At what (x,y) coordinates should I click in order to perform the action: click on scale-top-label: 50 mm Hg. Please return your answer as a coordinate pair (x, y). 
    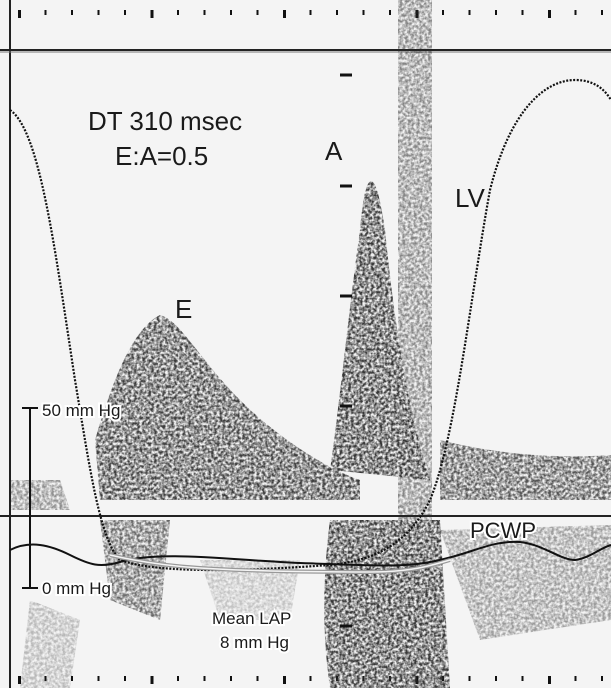
    Looking at the image, I should click on (81, 410).